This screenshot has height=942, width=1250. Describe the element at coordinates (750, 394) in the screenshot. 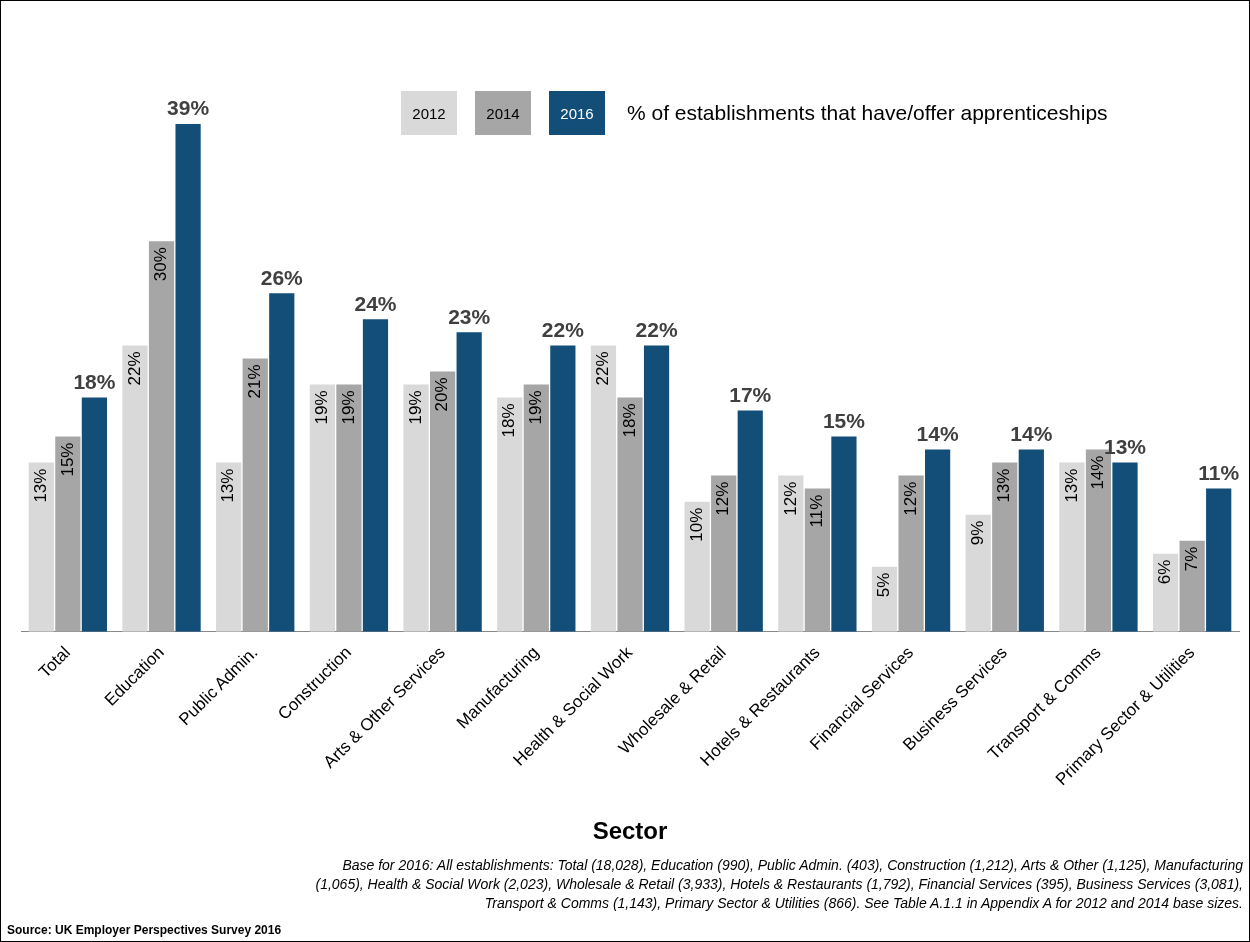

I see `data-label: 17%` at that location.